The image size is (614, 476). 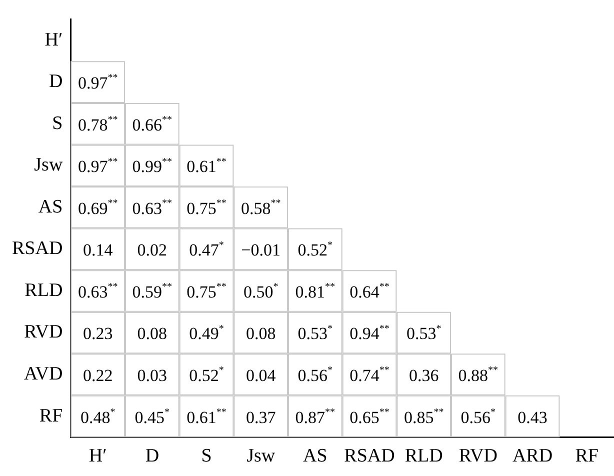 I want to click on x-tick-label: RVD, so click(x=478, y=456).